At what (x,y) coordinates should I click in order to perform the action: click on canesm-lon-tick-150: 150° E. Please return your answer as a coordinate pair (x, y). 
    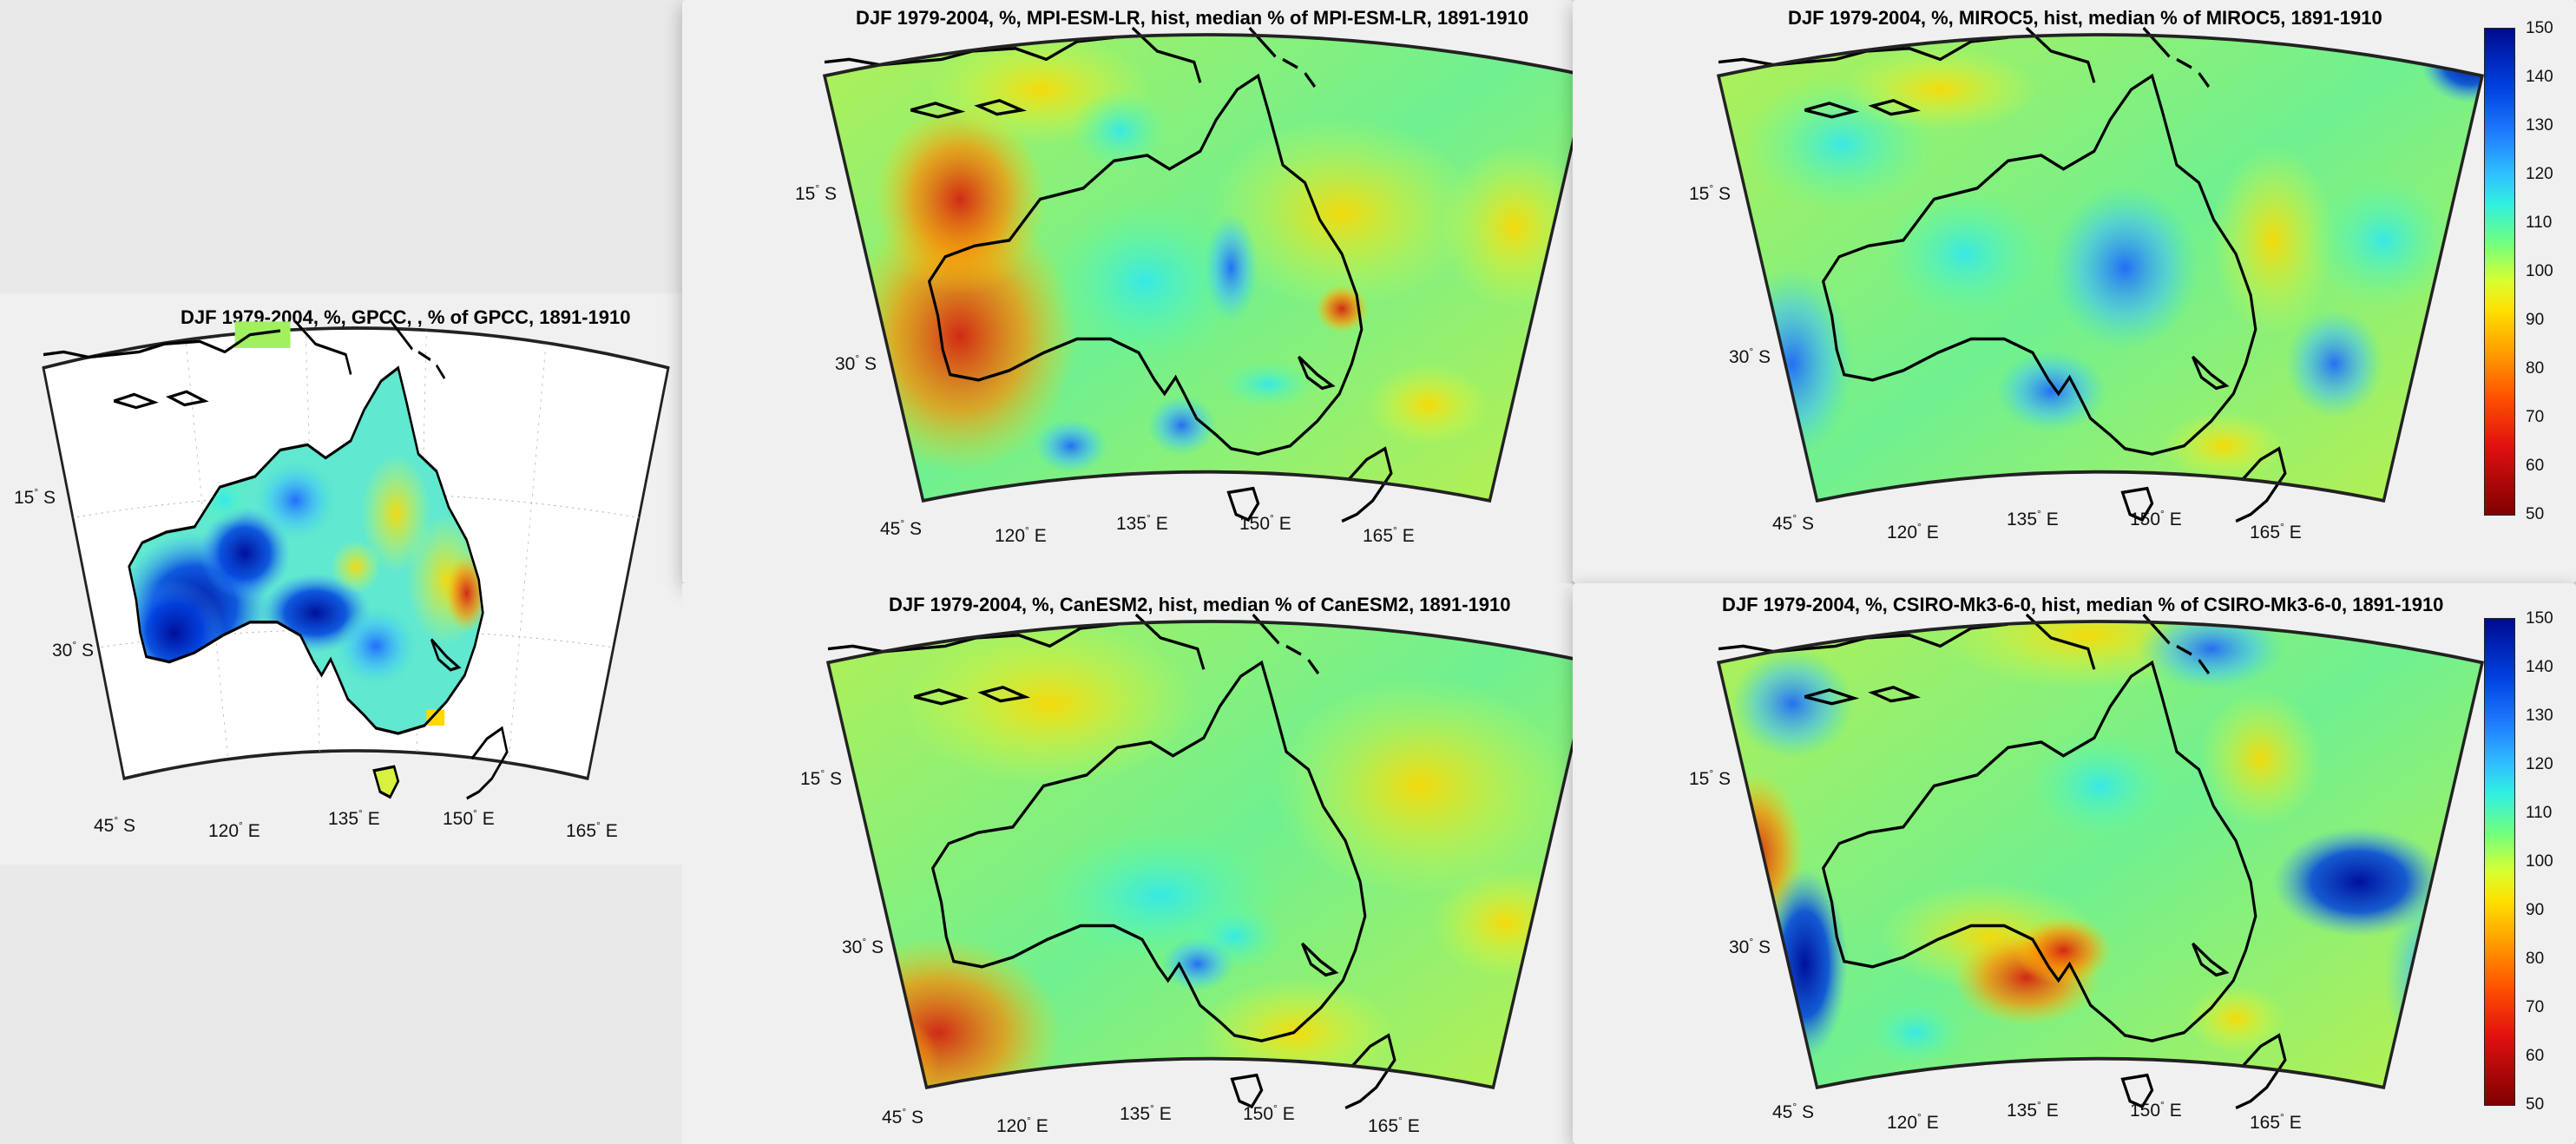
    Looking at the image, I should click on (1269, 1113).